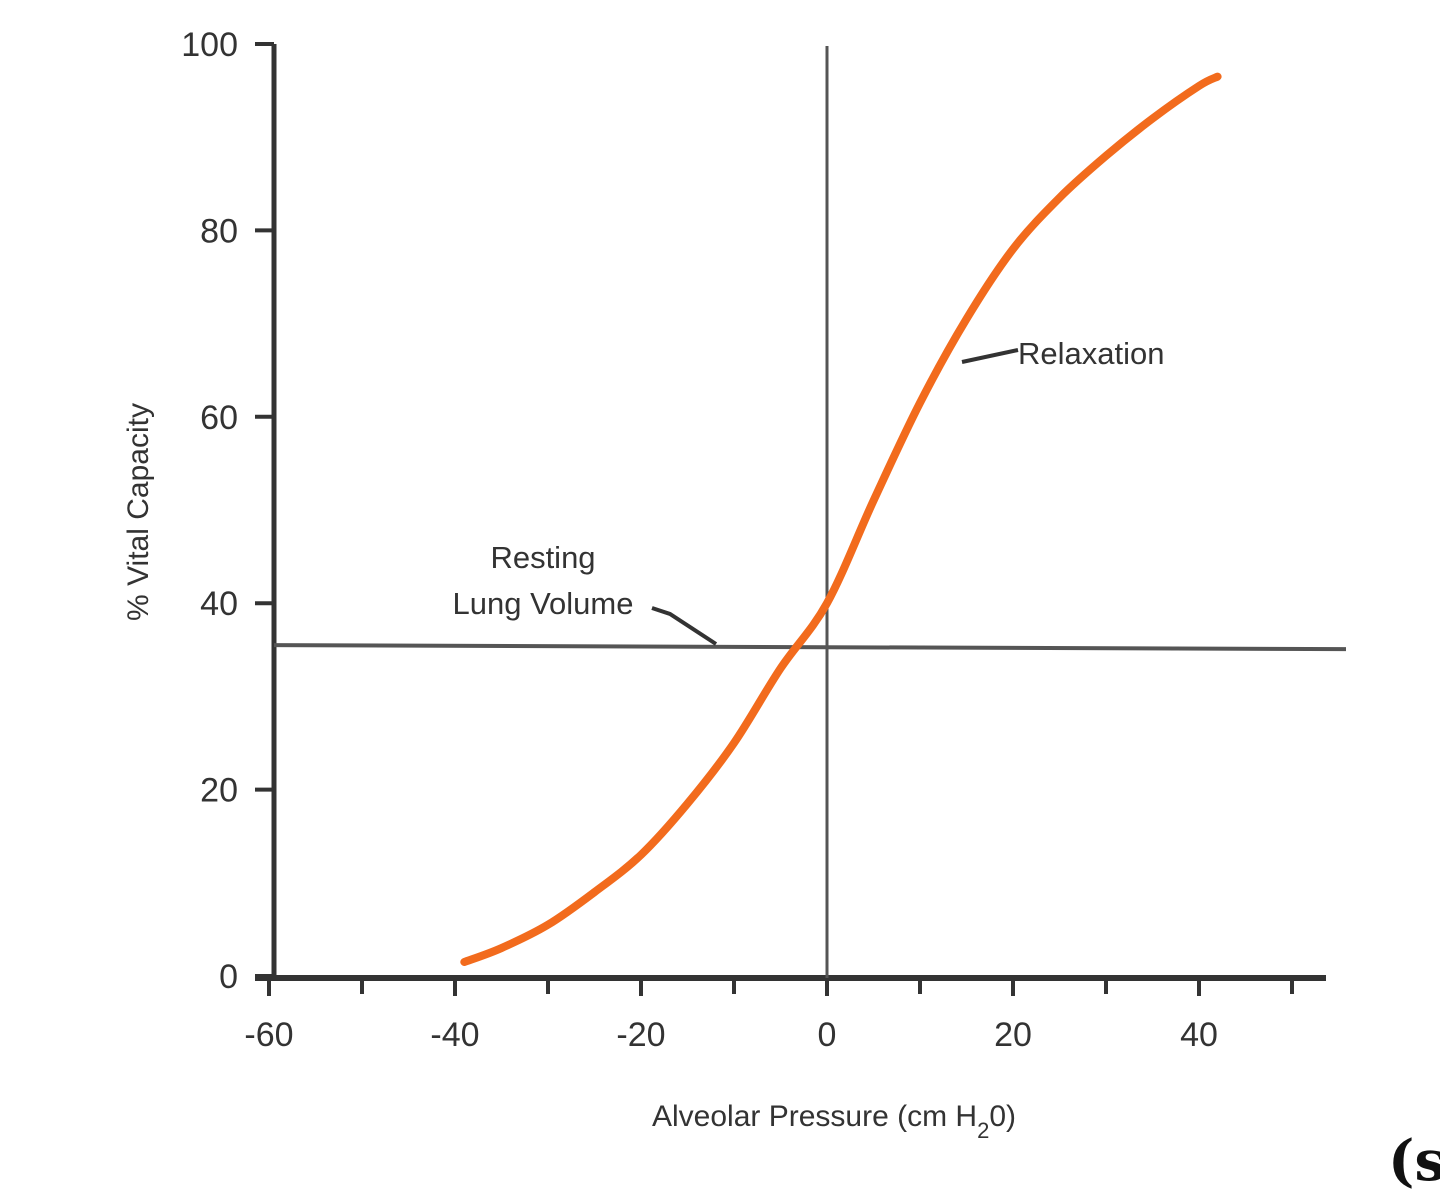  What do you see at coordinates (219, 418) in the screenshot?
I see `y-tick-label: 60` at bounding box center [219, 418].